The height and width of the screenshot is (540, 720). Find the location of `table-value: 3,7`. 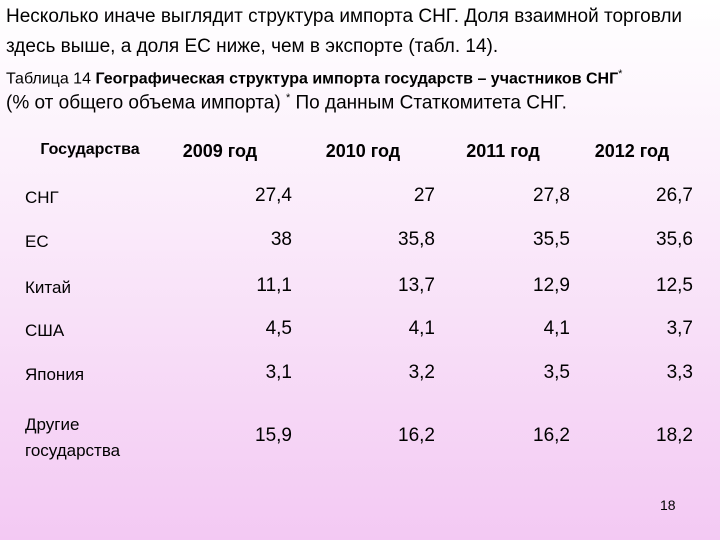

table-value: 3,7 is located at coordinates (679, 328).